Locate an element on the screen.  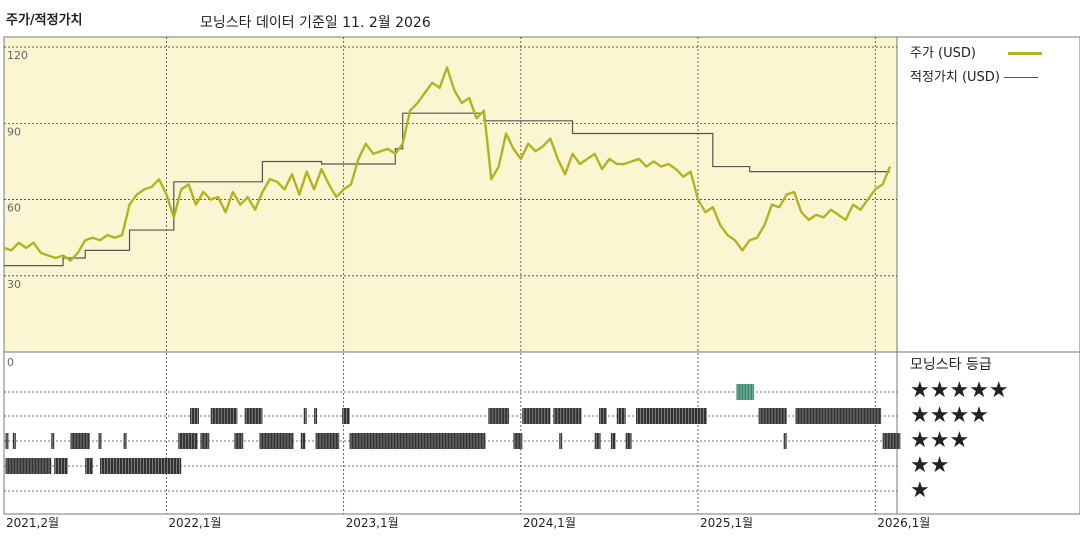
rating-title: 모닝스타 등급 is located at coordinates (951, 365).